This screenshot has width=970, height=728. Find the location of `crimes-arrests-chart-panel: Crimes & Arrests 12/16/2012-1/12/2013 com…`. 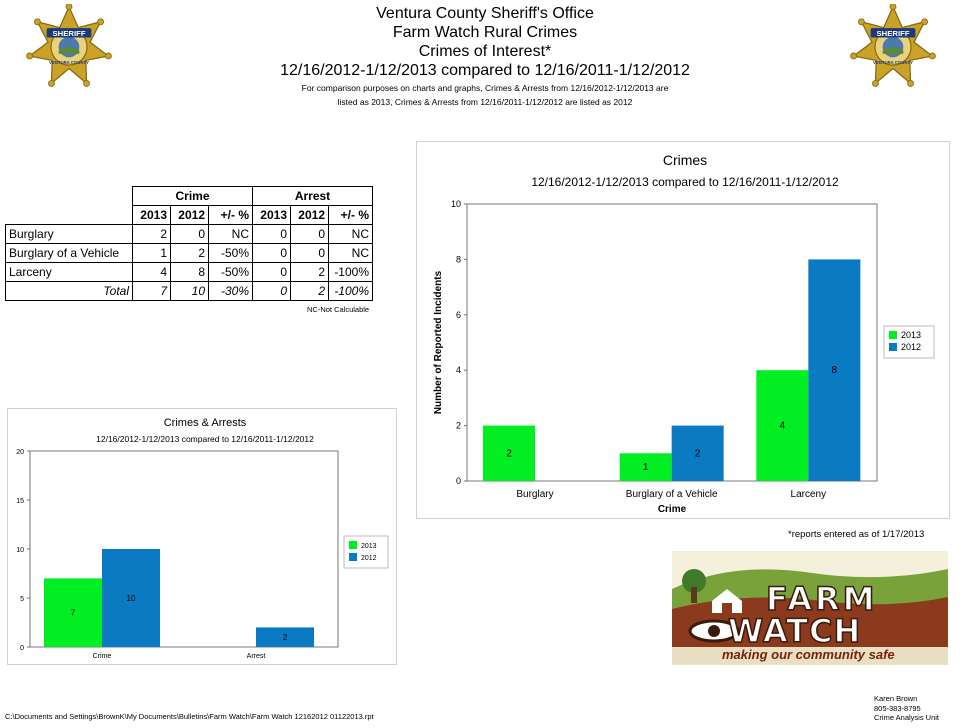

crimes-arrests-chart-panel: Crimes & Arrests 12/16/2012-1/12/2013 com… is located at coordinates (202, 536).